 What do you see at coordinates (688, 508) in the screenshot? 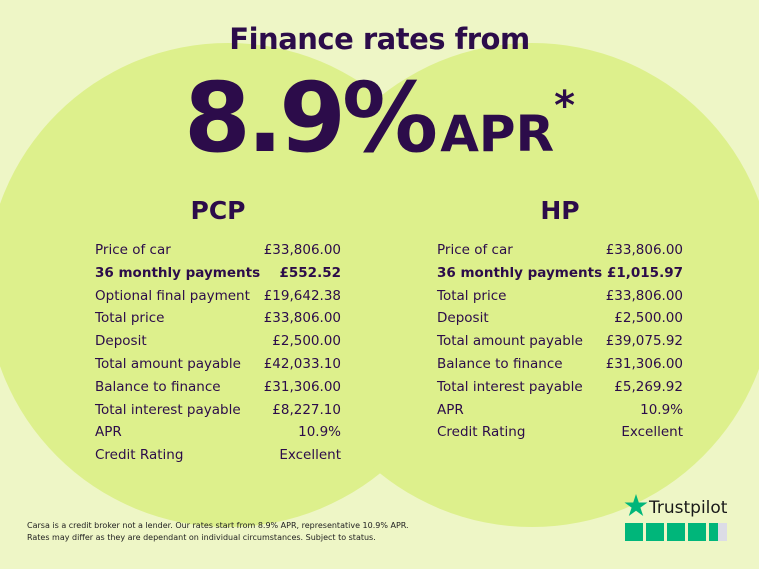
I see `trustpilot-name: Trustpilot` at bounding box center [688, 508].